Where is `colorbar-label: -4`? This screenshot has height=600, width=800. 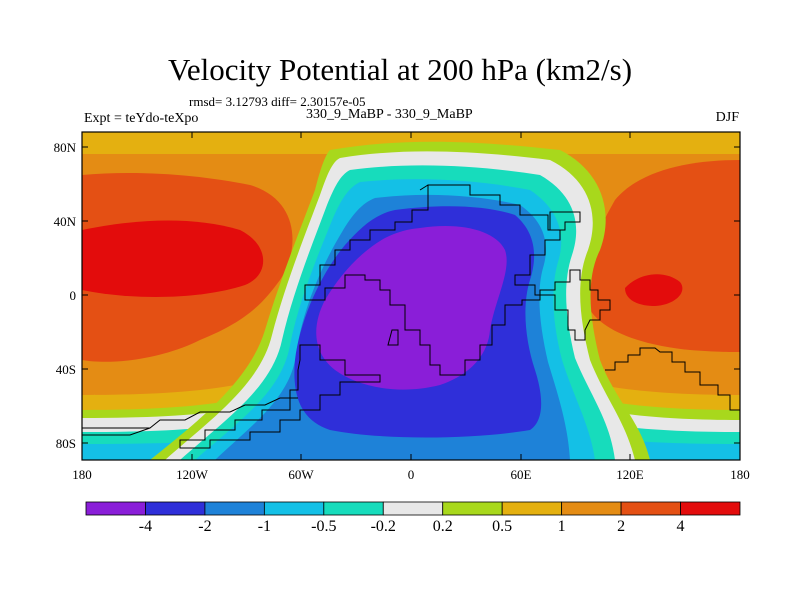 colorbar-label: -4 is located at coordinates (145, 526).